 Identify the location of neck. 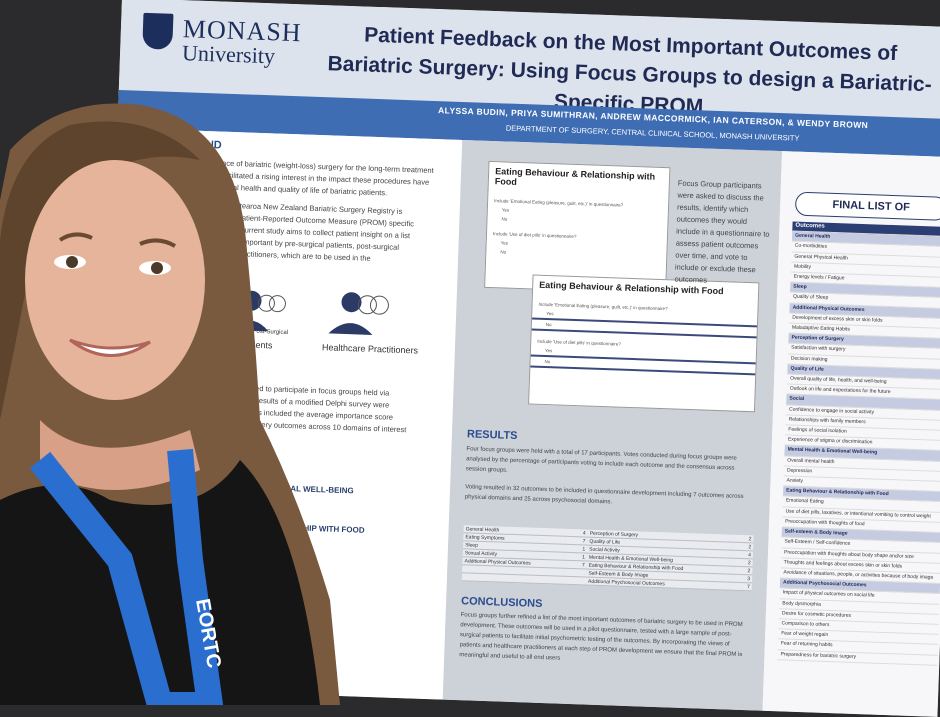
(120, 455).